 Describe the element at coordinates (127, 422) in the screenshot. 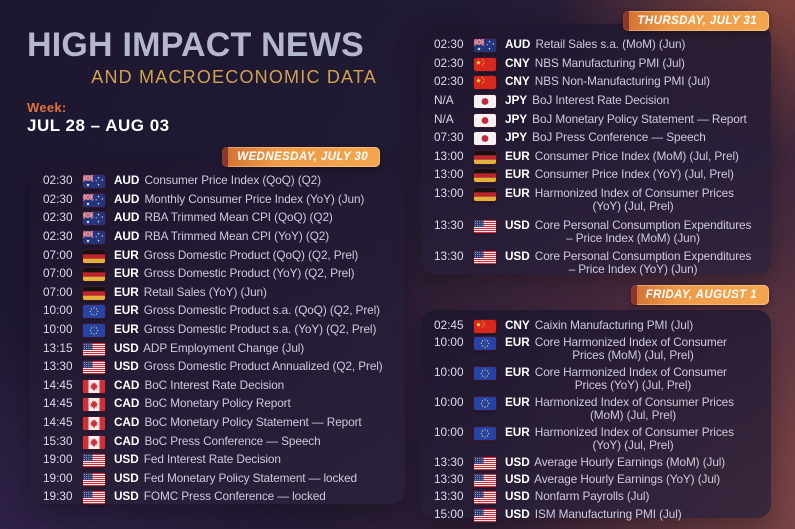

I see `event-currency: CAD` at that location.